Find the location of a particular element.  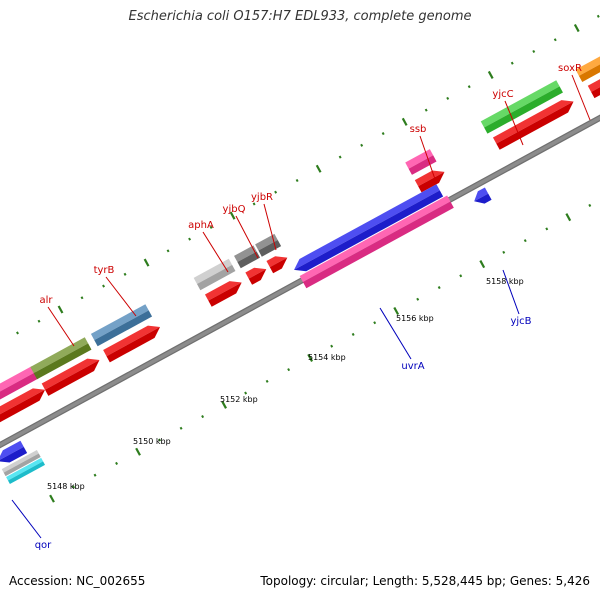

gene-feature-qor-bottom is located at coordinates (14, 454).